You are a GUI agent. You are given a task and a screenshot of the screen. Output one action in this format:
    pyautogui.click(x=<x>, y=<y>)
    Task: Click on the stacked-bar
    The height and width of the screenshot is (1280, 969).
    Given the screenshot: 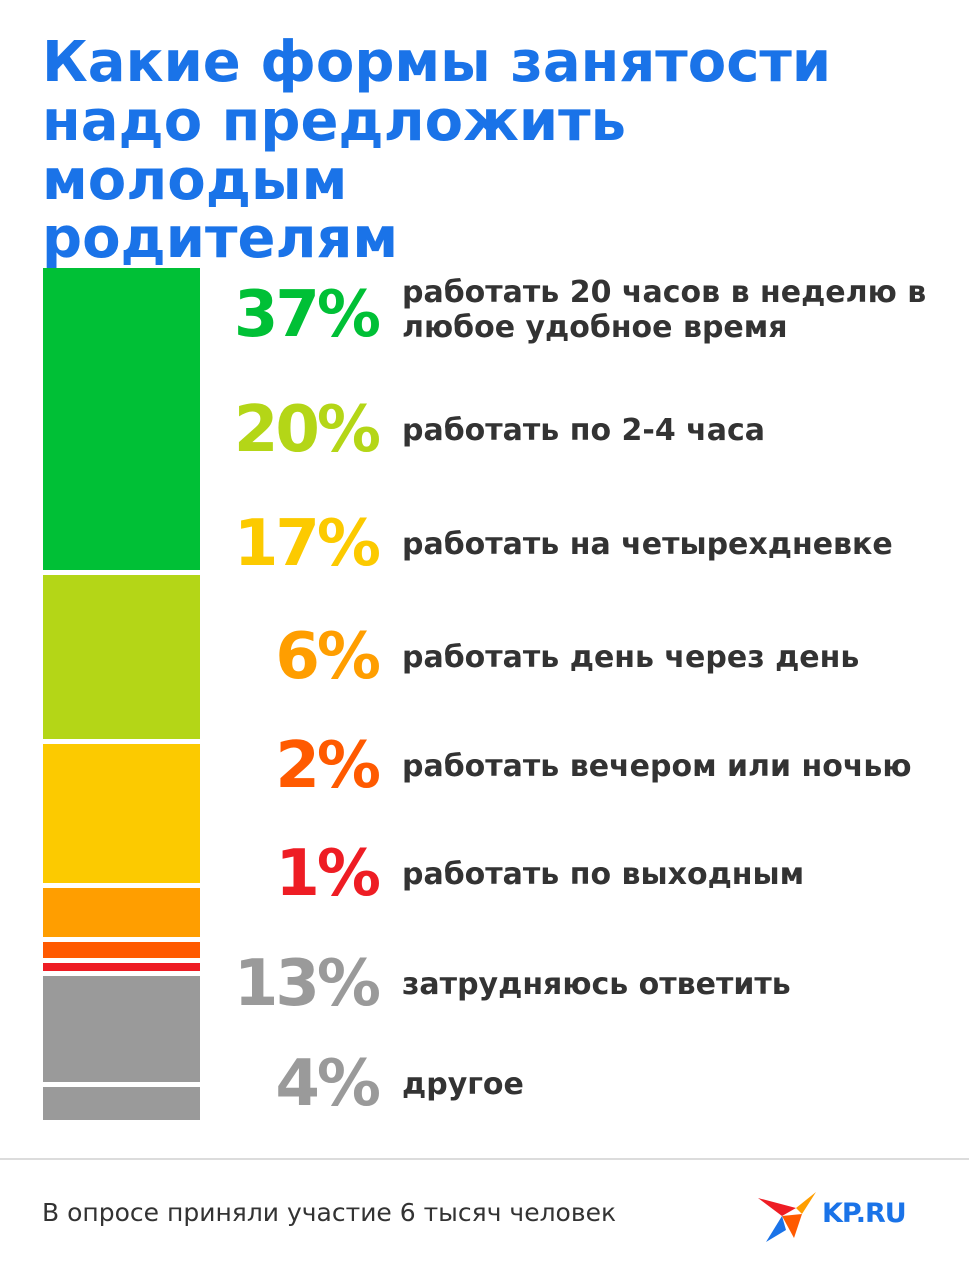 What is the action you would take?
    pyautogui.click(x=121, y=694)
    